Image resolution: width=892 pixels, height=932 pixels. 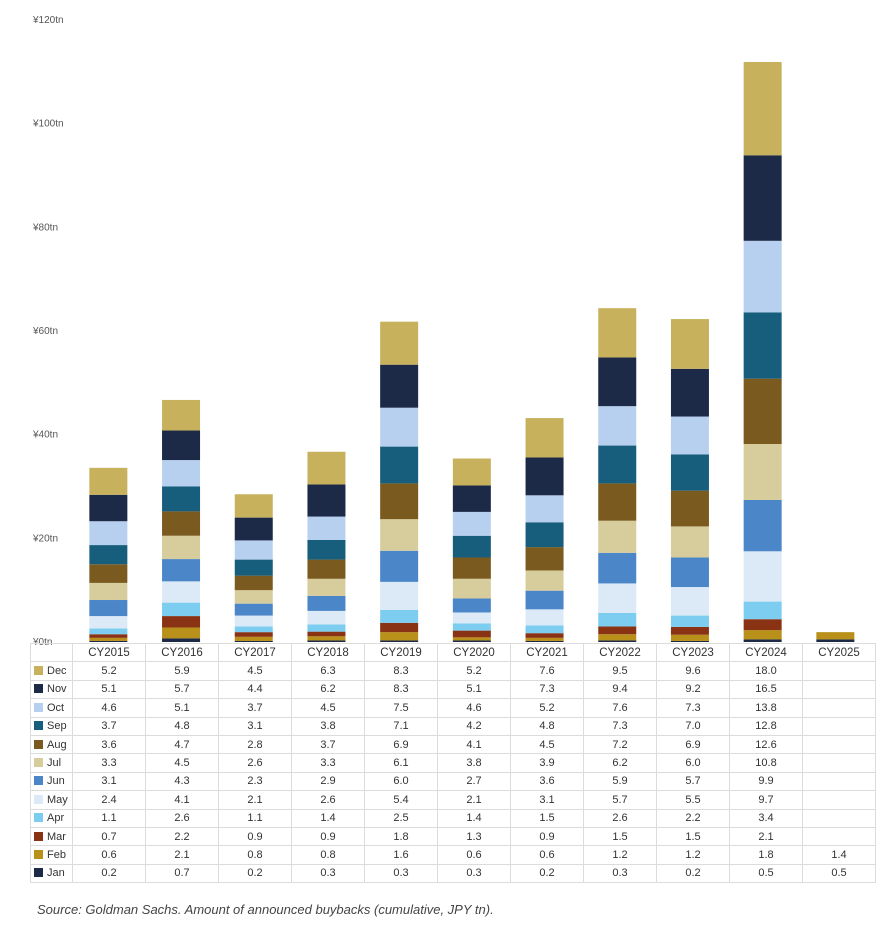 What do you see at coordinates (57, 689) in the screenshot?
I see `legend-label: Nov` at bounding box center [57, 689].